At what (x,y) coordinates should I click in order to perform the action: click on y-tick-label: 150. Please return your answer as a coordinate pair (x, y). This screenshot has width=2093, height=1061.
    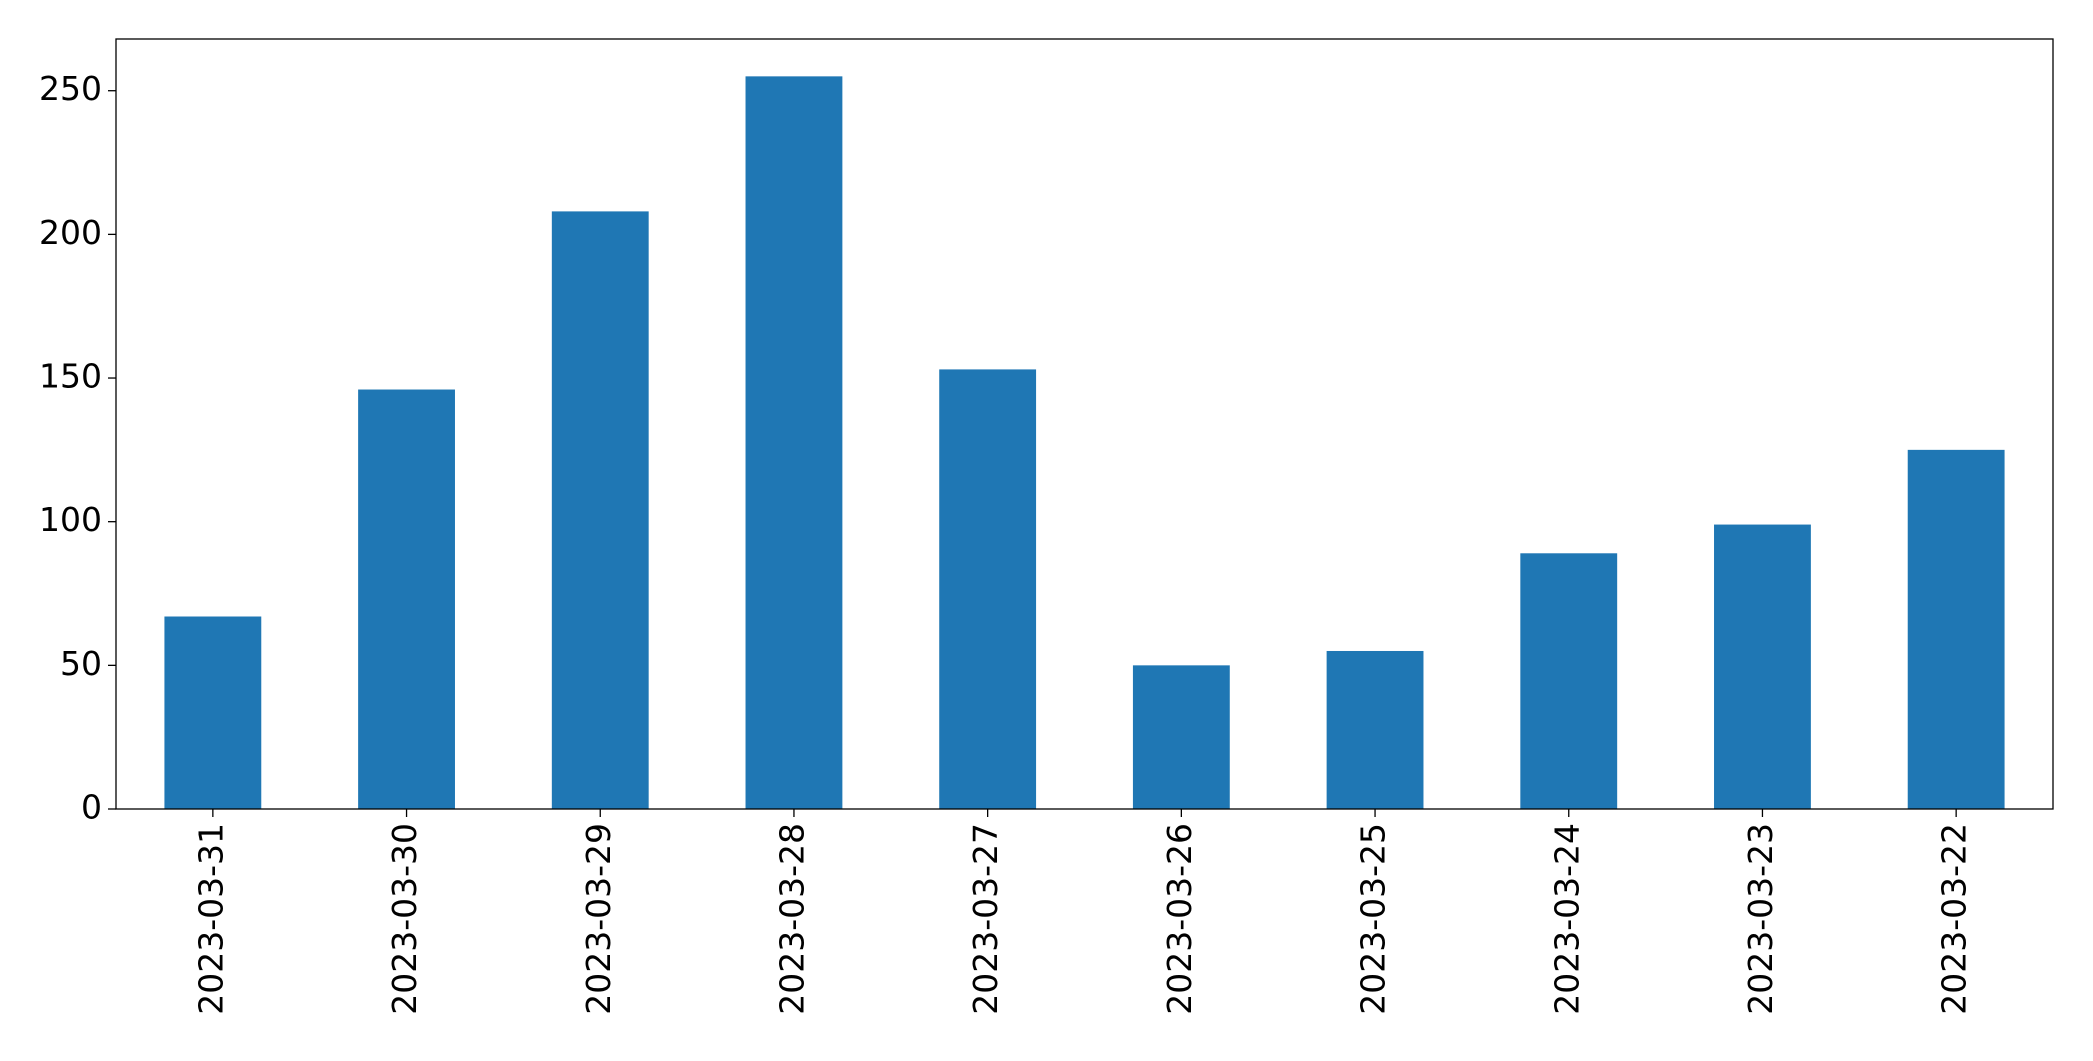
    Looking at the image, I should click on (70, 376).